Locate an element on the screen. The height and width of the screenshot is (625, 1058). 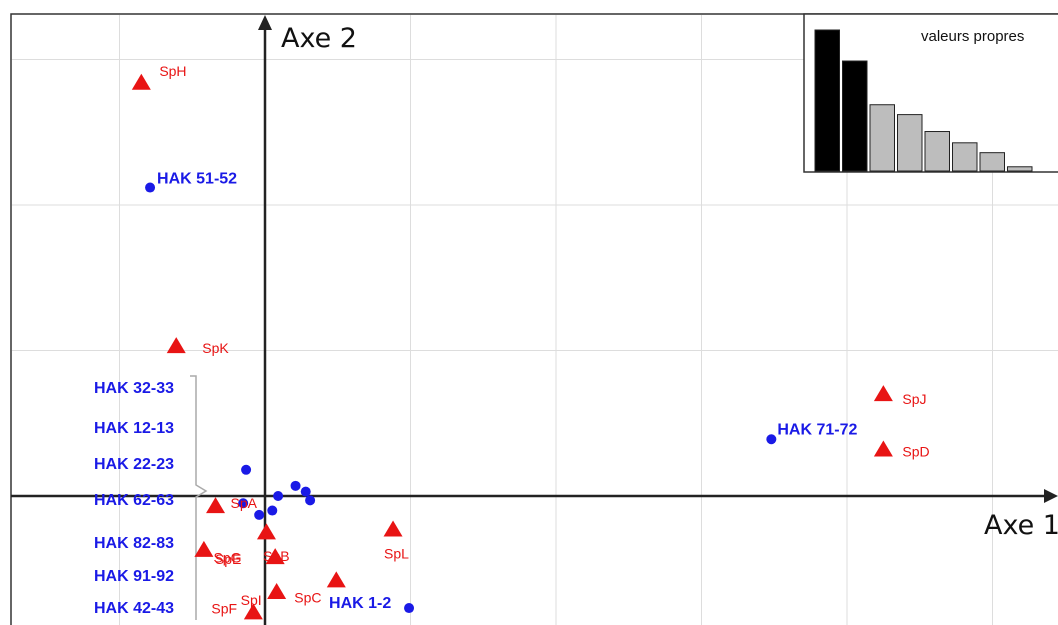
species-point-label: SpB is located at coordinates (276, 556).